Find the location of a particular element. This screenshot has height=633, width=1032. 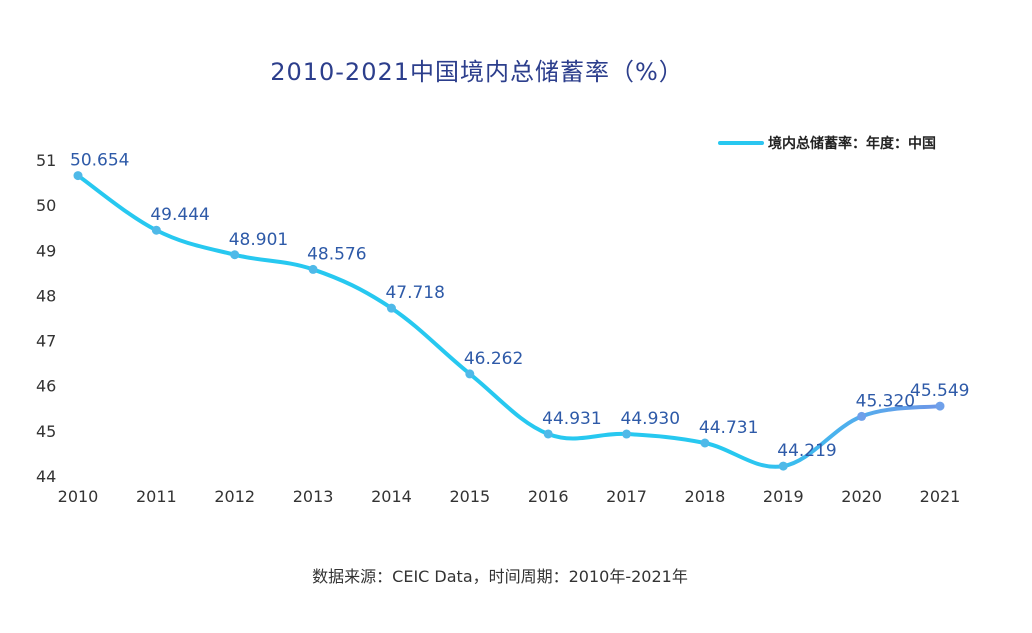

y-tick-label: 44 is located at coordinates (46, 476).